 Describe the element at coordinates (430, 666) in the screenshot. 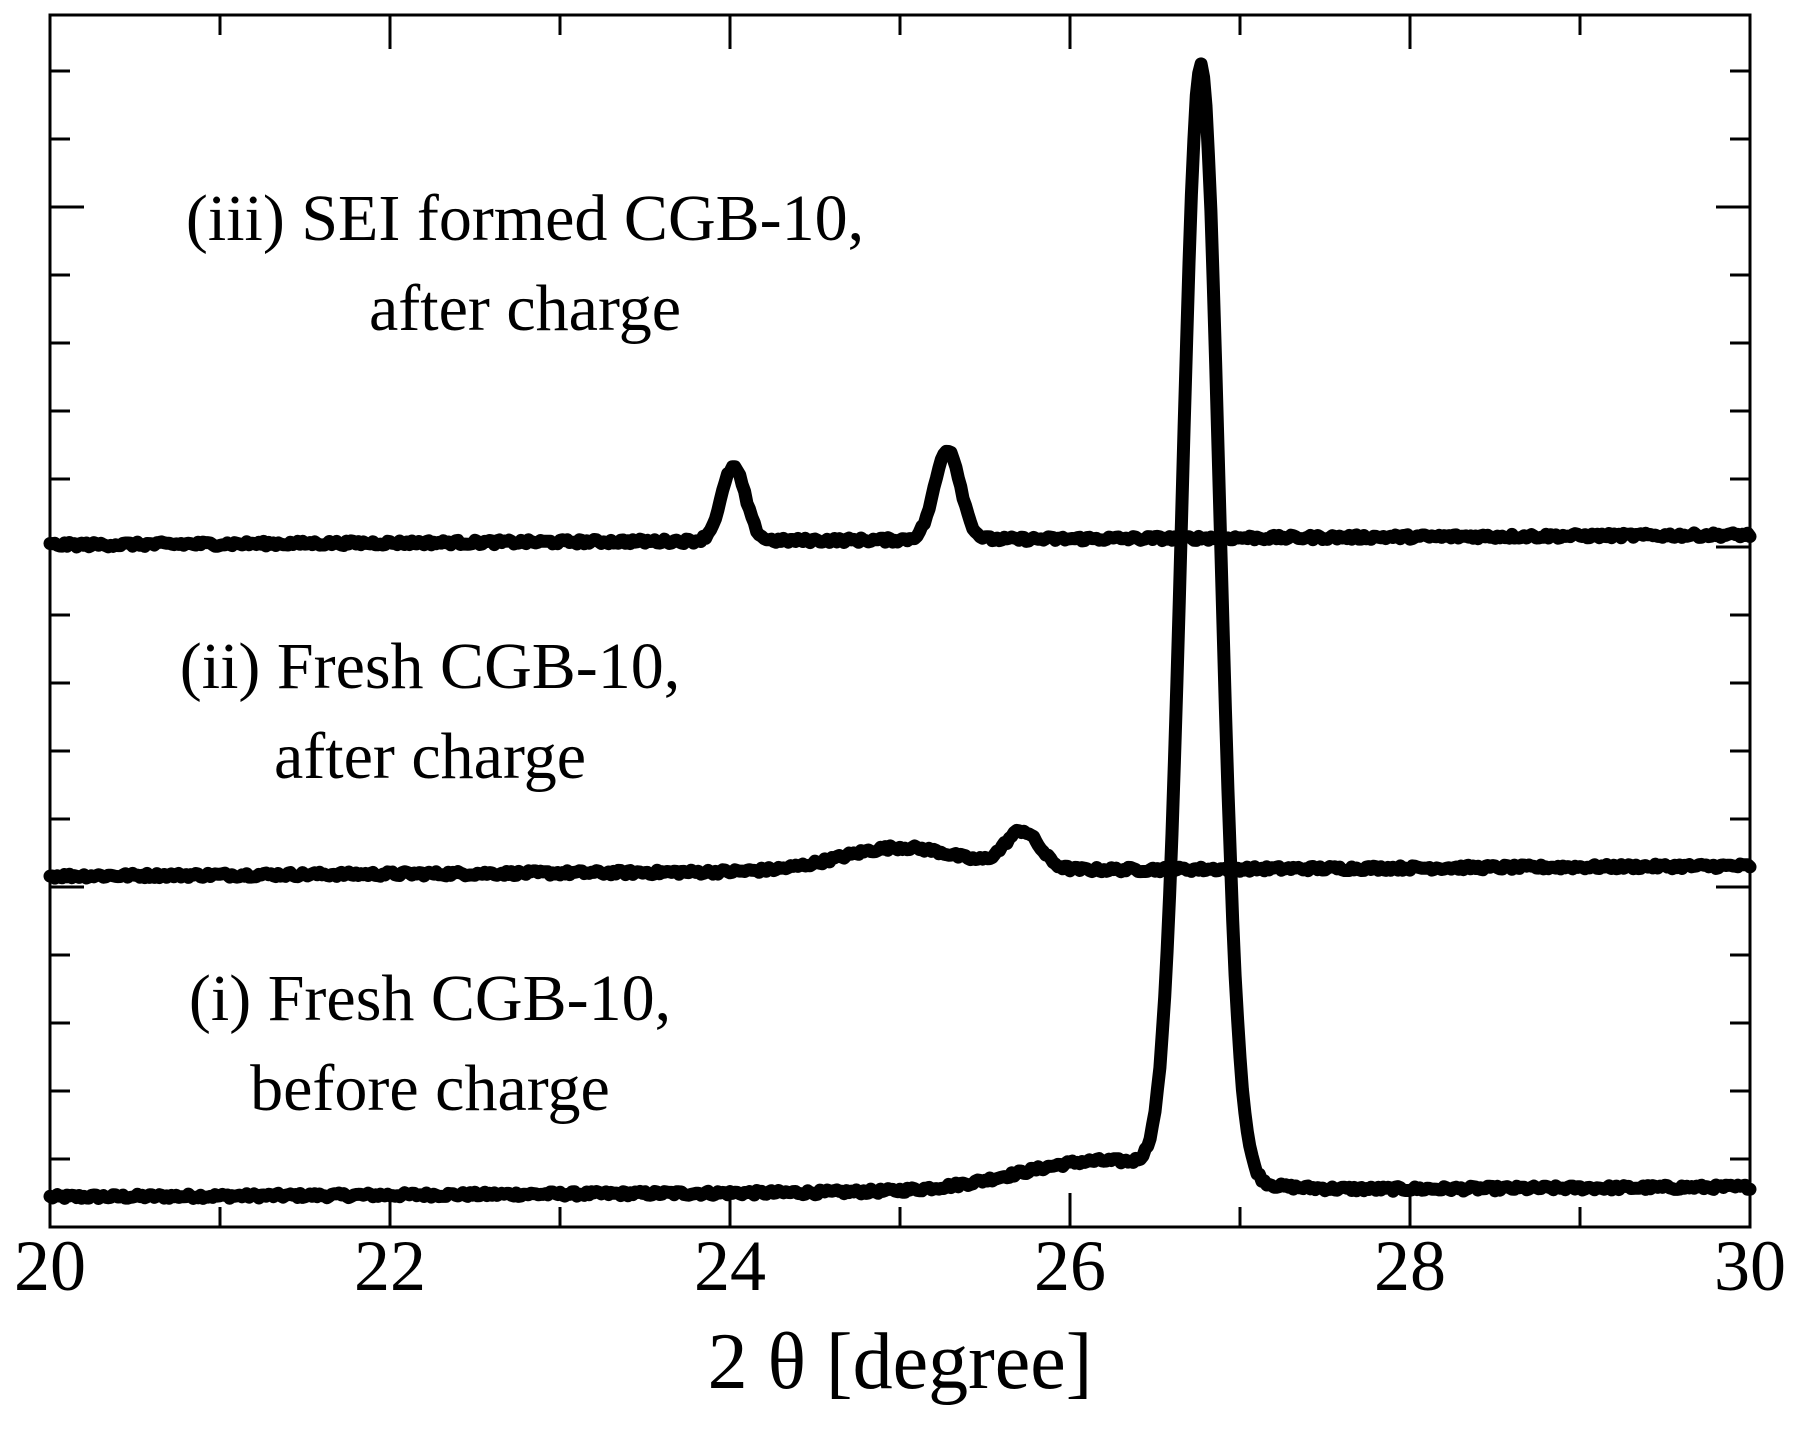

I see `series-label-line1: (ii) Fresh CGB-10,` at that location.